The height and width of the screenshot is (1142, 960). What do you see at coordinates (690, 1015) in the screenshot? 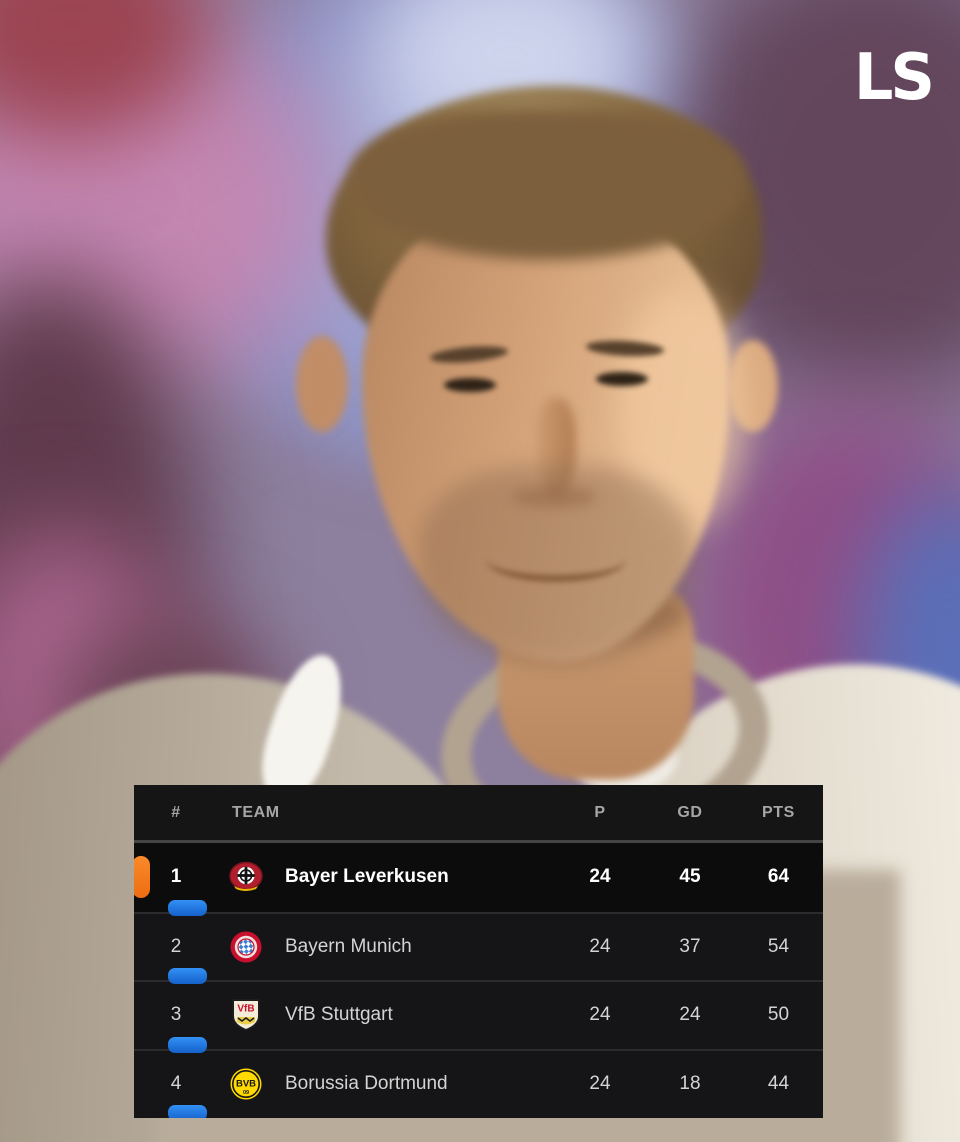
I see `goal-difference-cell: 24` at bounding box center [690, 1015].